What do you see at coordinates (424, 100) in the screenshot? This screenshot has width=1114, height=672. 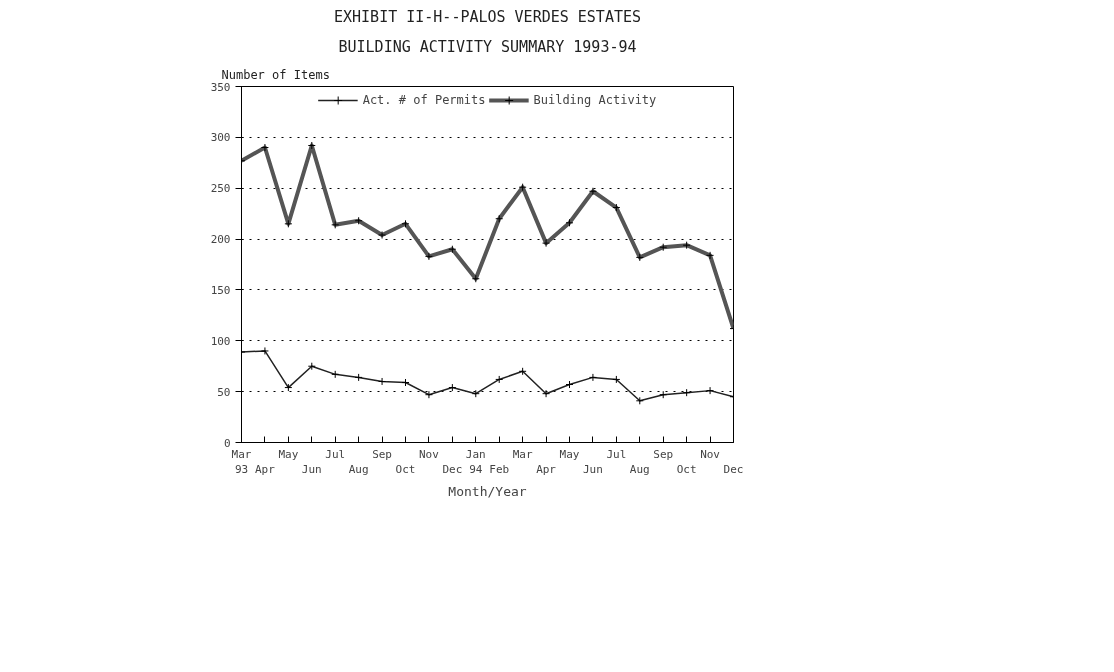 I see `legend-label: Act. # of Permits` at bounding box center [424, 100].